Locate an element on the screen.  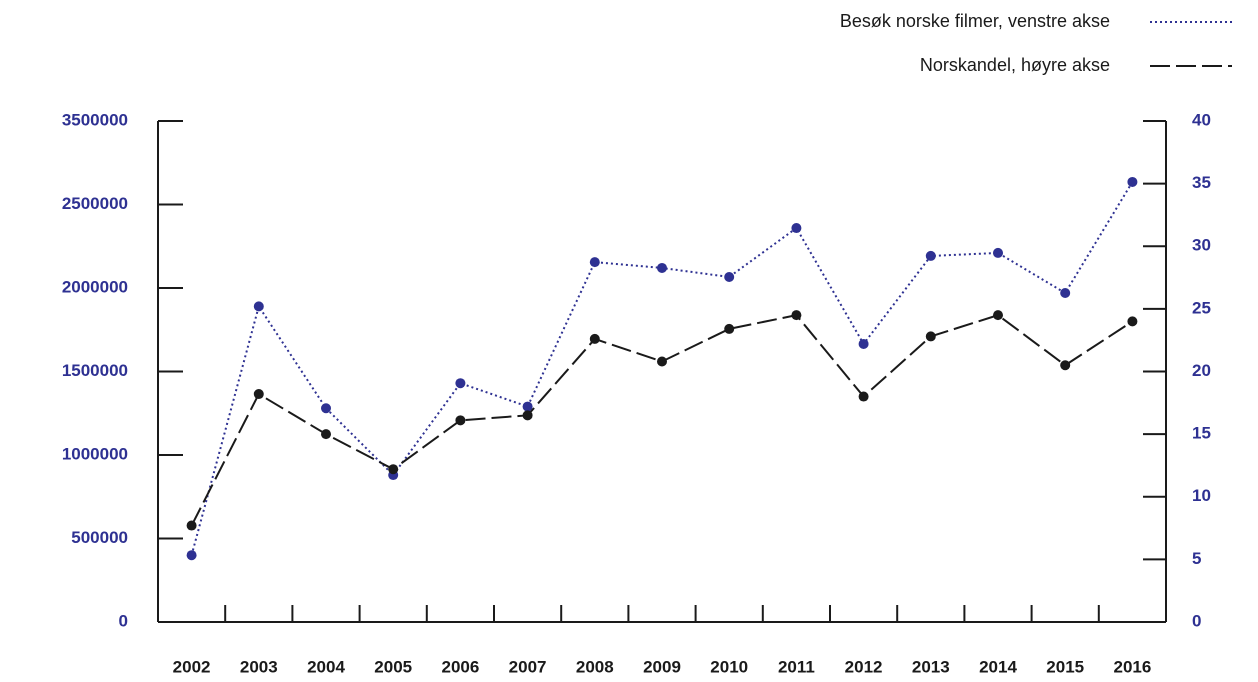
y2-tick-label: 10 is located at coordinates (1201, 495).